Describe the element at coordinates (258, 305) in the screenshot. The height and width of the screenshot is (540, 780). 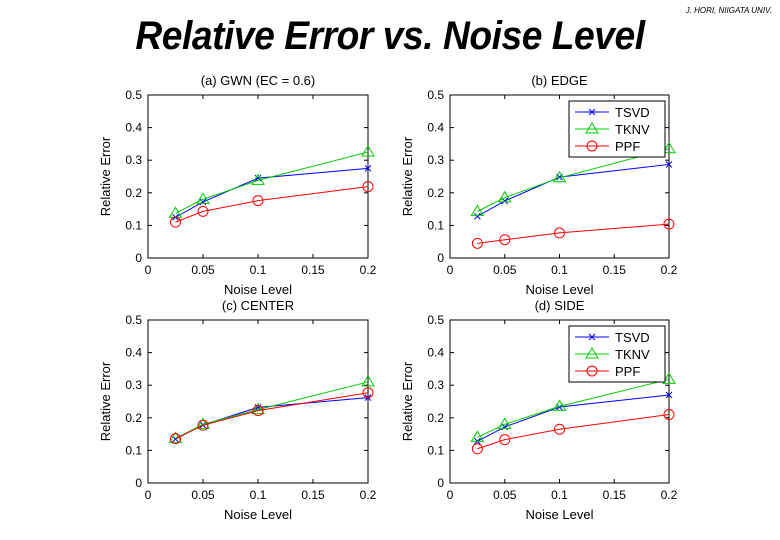
I see `panel-title: (c) CENTER` at that location.